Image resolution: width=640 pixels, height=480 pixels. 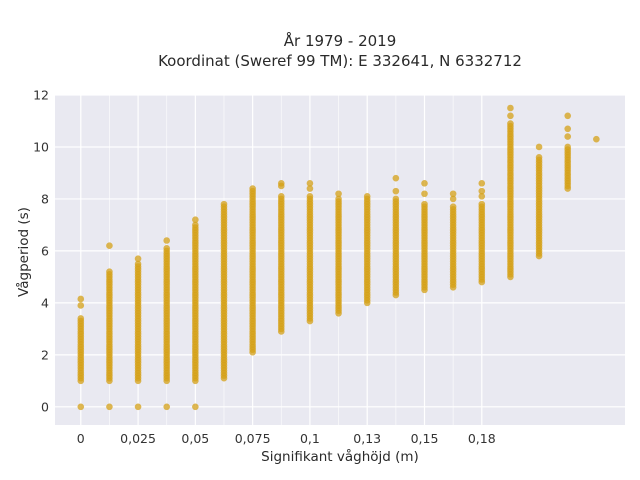 I want to click on x-tick-label: 0,025, so click(x=138, y=438).